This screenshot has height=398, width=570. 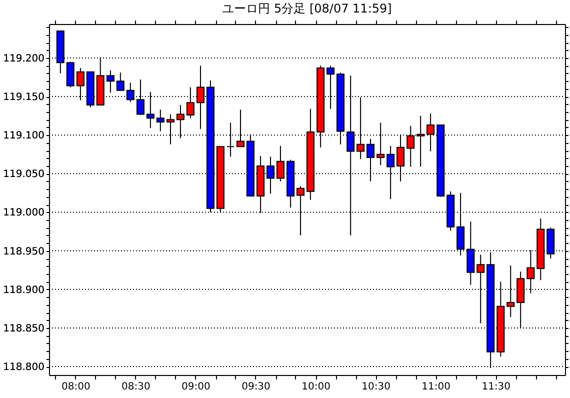 What do you see at coordinates (23, 174) in the screenshot?
I see `y-tick-label: 119.050` at bounding box center [23, 174].